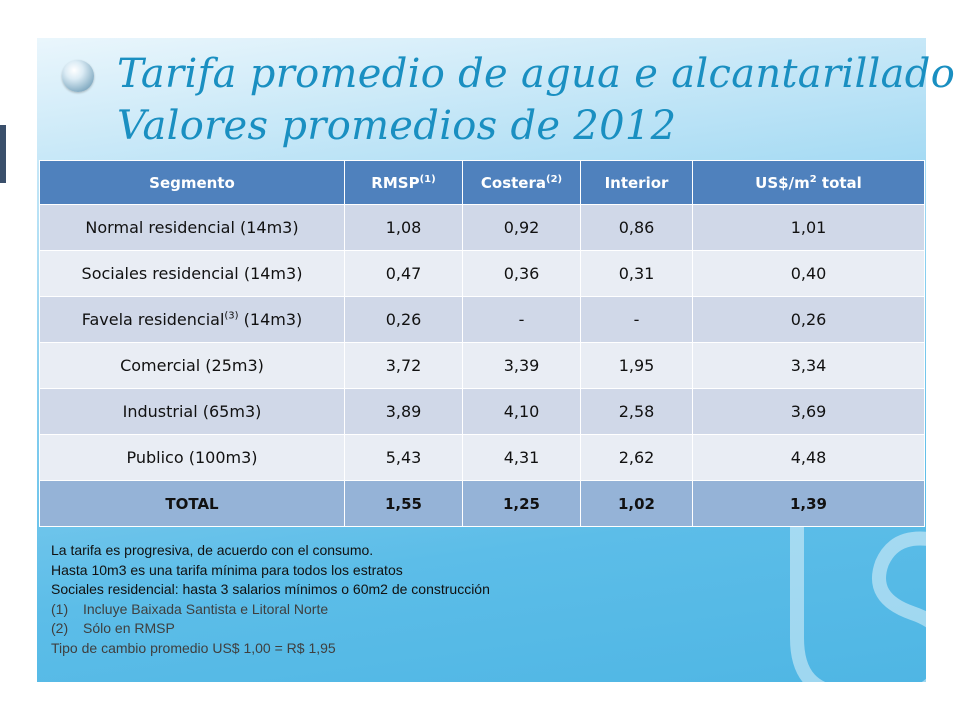  Describe the element at coordinates (192, 365) in the screenshot. I see `cell-segment: Comercial (25m3)` at that location.